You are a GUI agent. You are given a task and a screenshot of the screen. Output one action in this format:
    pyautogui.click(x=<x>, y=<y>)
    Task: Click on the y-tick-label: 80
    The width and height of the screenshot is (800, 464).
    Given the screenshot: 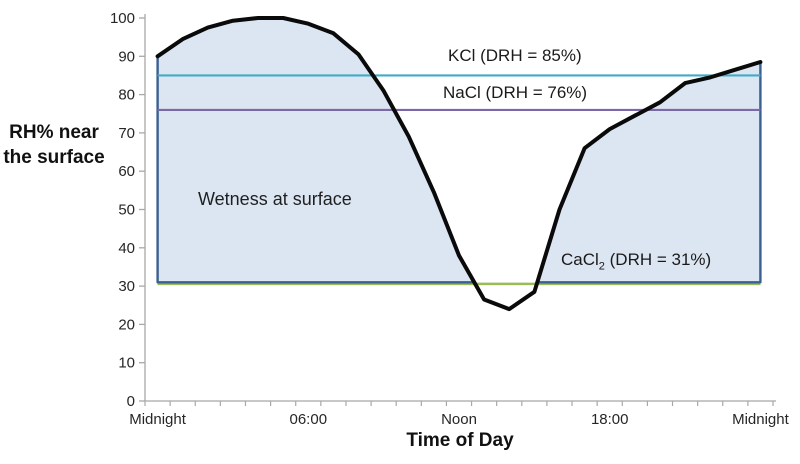 What is the action you would take?
    pyautogui.click(x=126, y=95)
    